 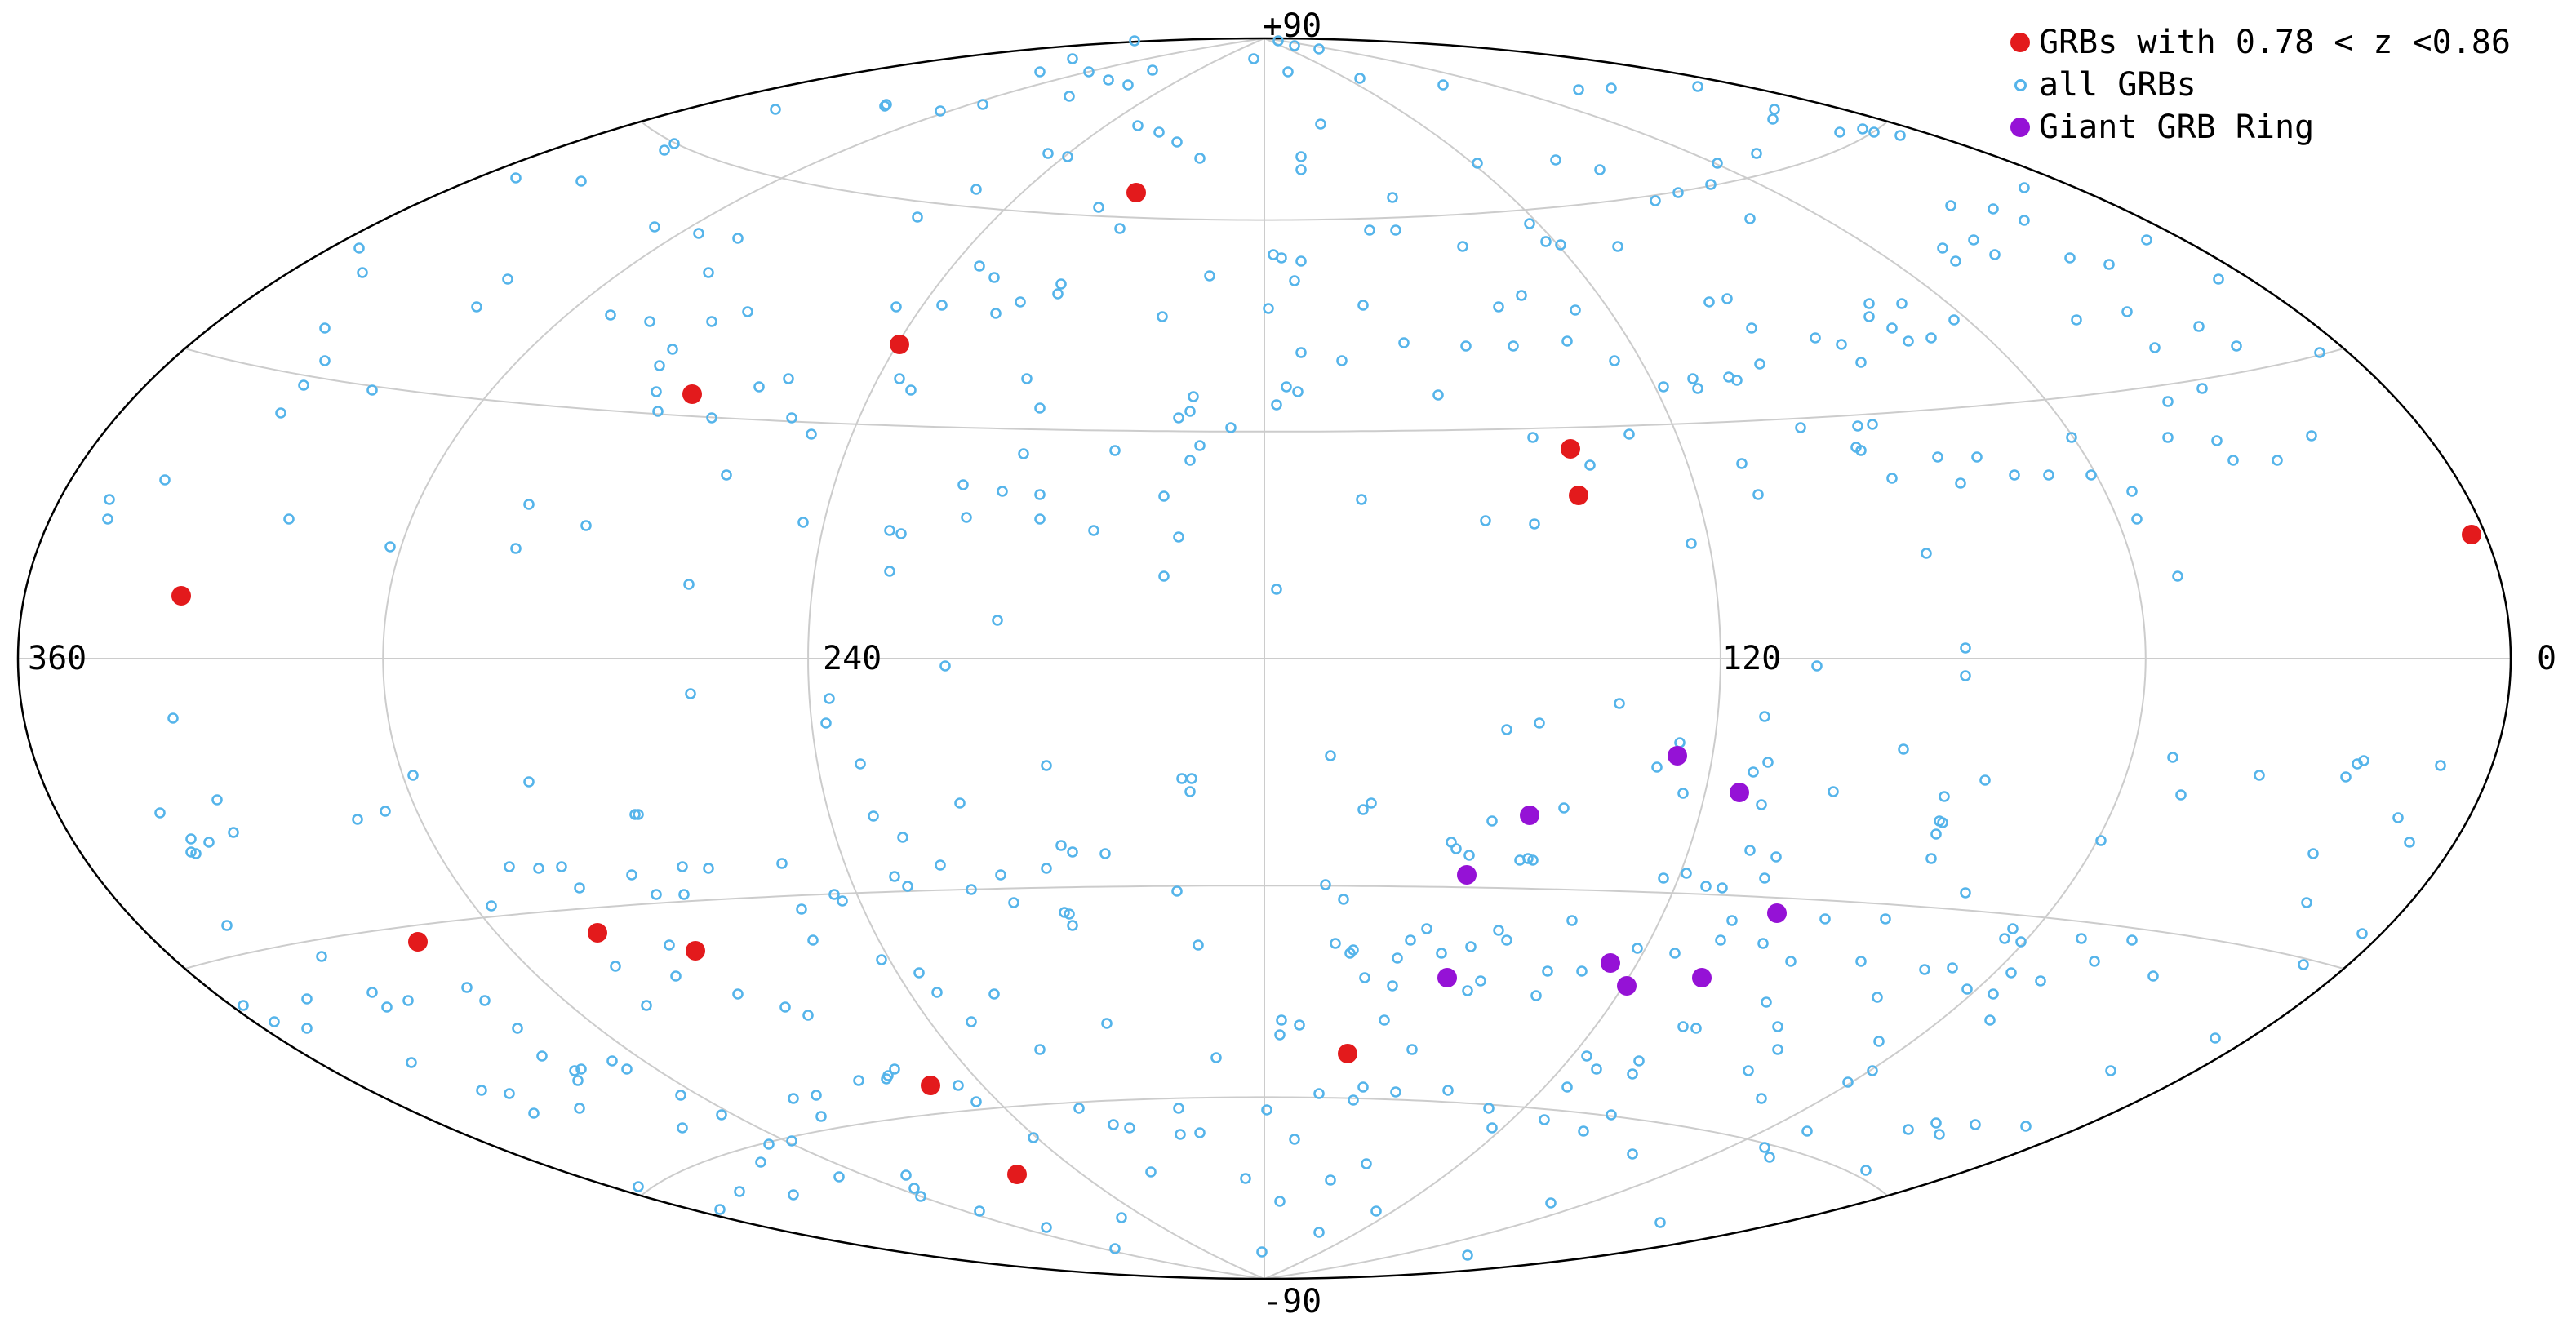 What do you see at coordinates (2117, 85) in the screenshot?
I see `legend-label: all GRBs` at bounding box center [2117, 85].